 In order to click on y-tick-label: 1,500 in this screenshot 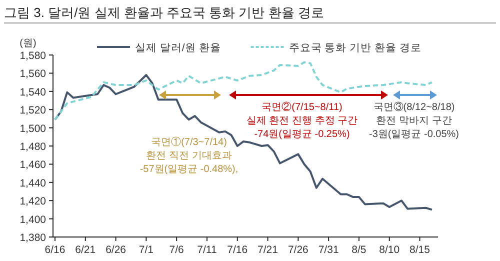, I will do `click(33, 128)`.